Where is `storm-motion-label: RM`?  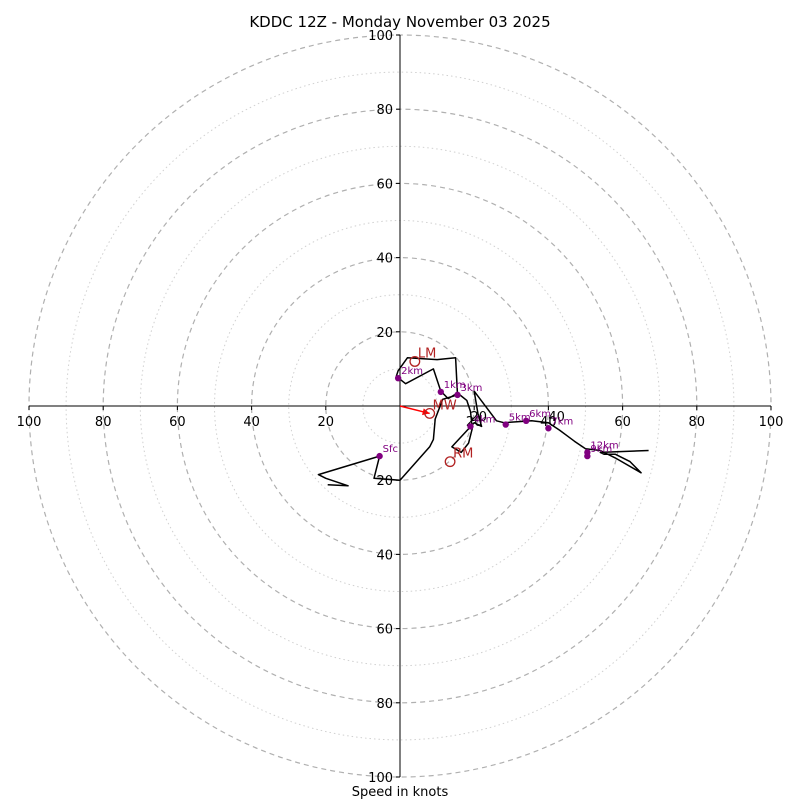
storm-motion-label: RM is located at coordinates (463, 454).